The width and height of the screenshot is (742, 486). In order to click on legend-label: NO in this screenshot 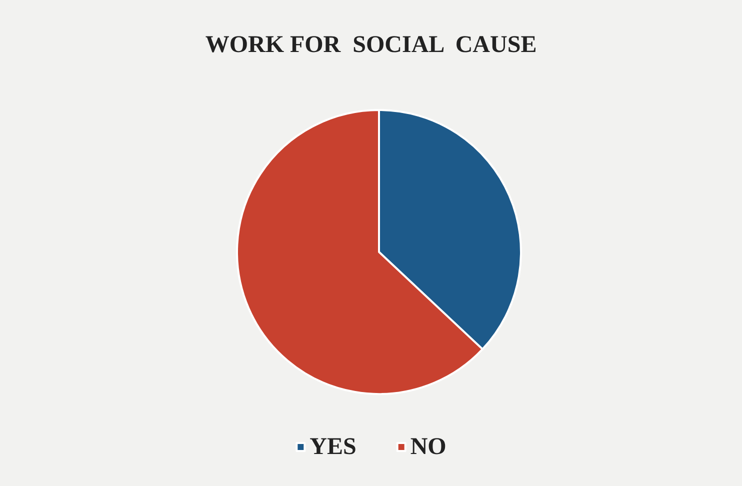, I will do `click(428, 447)`.